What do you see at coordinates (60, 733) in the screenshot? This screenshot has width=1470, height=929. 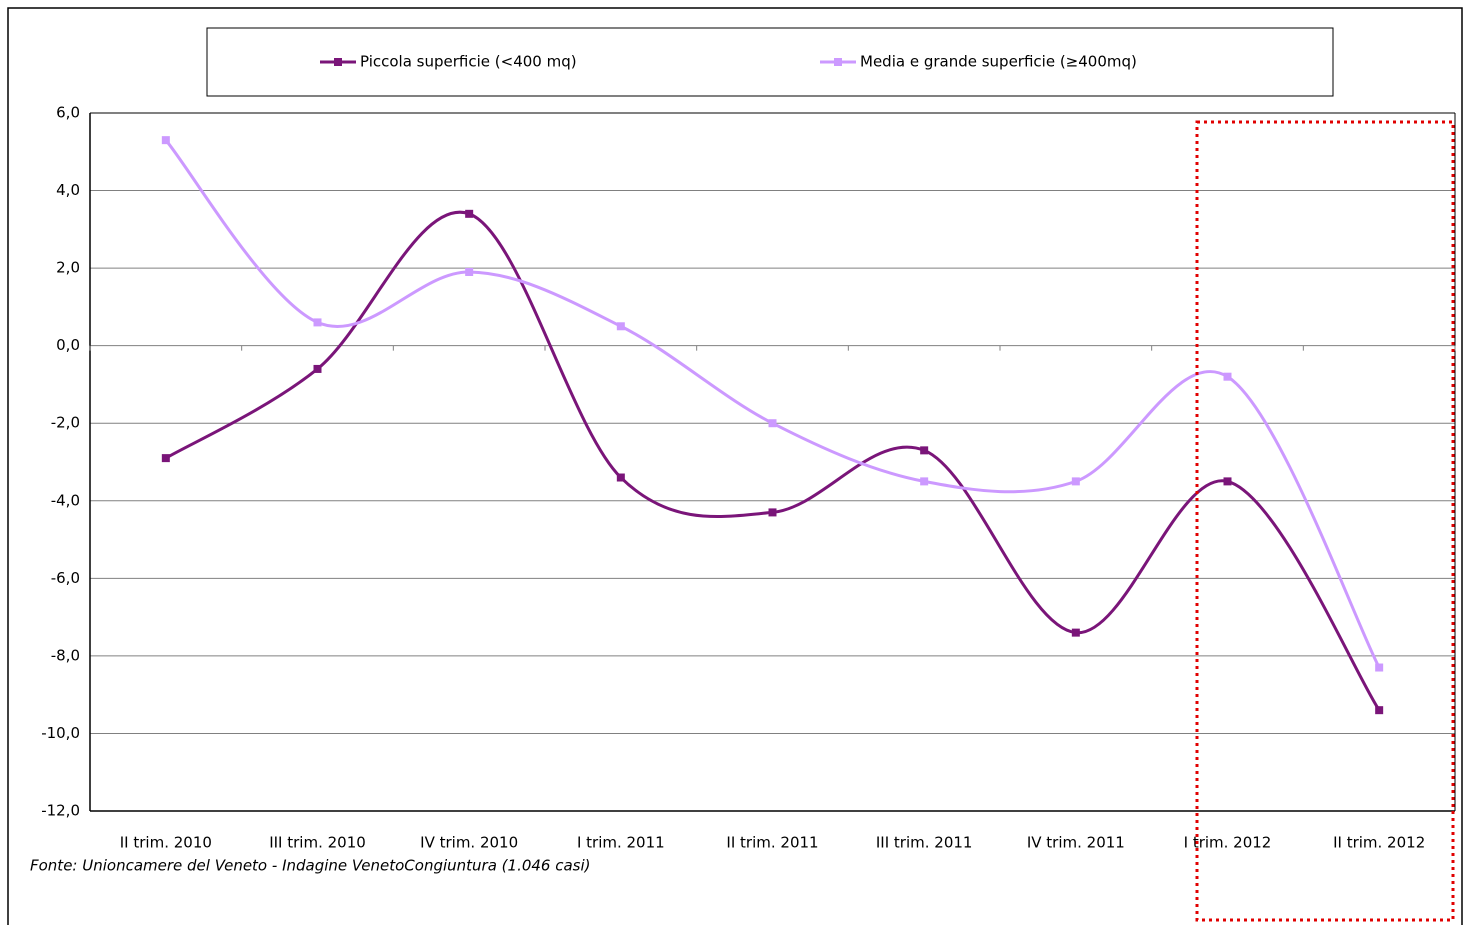 I see `y-tick-label: -10,0` at bounding box center [60, 733].